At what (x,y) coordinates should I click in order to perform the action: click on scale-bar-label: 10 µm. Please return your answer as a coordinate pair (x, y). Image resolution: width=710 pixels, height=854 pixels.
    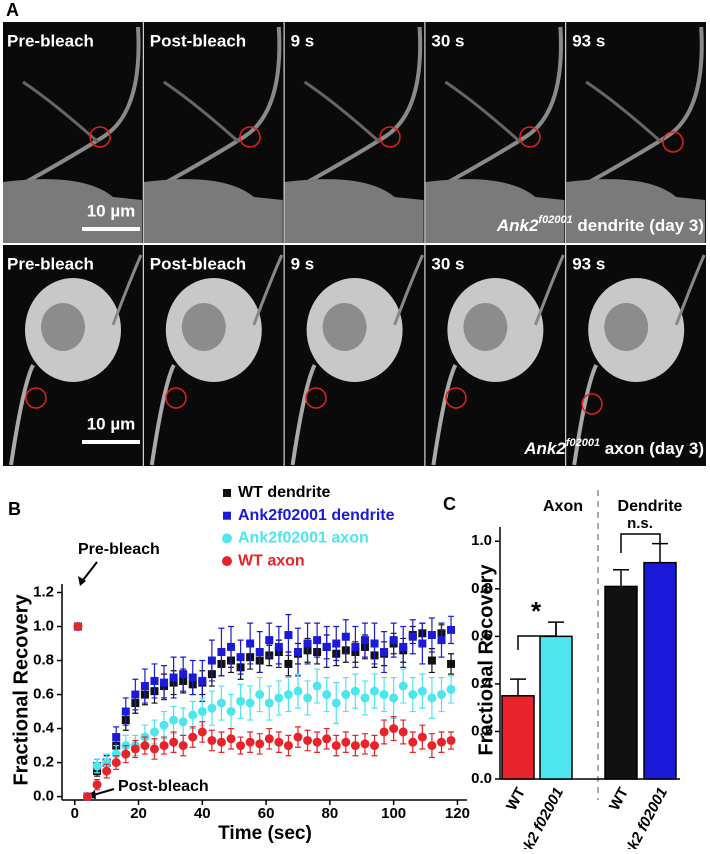
    Looking at the image, I should click on (111, 210).